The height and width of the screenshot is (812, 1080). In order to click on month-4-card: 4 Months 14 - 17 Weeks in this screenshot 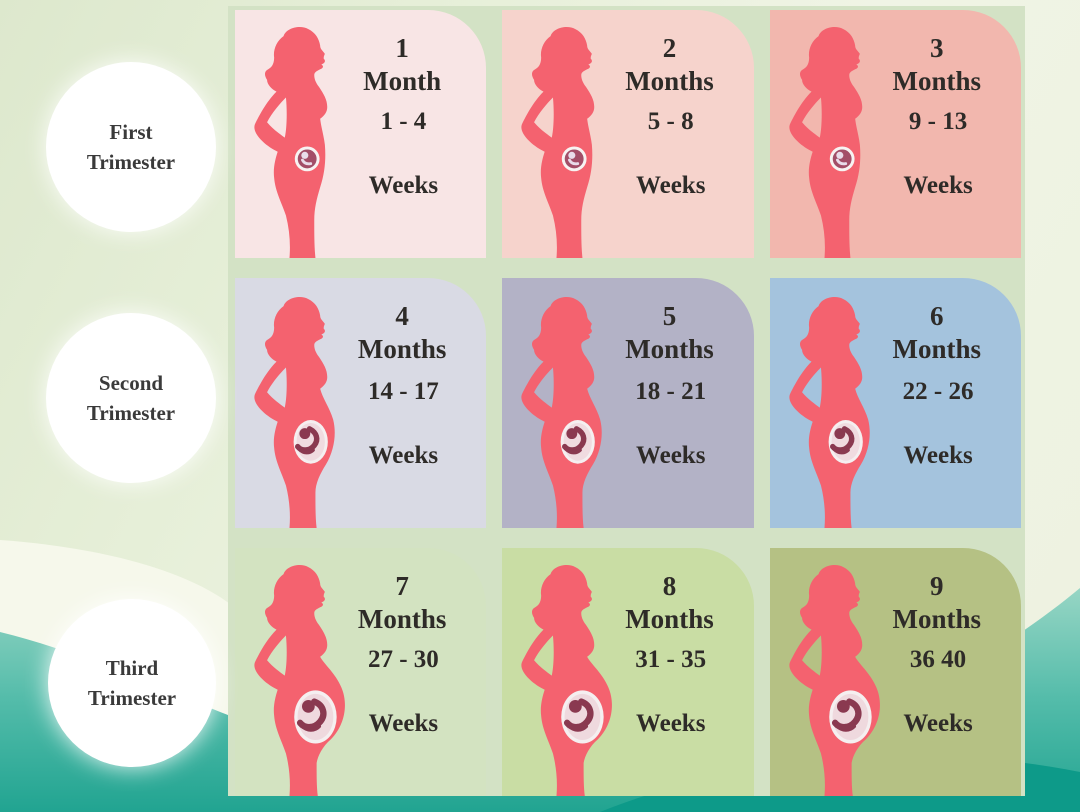, I will do `click(361, 403)`.